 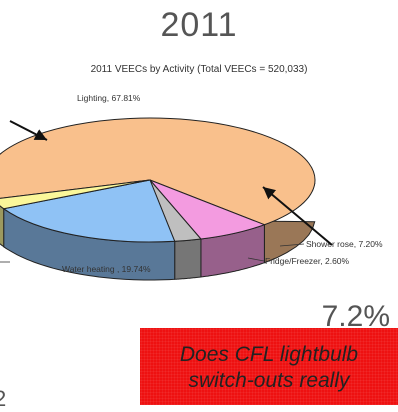 I want to click on cut-off-text: 2, so click(x=3, y=398).